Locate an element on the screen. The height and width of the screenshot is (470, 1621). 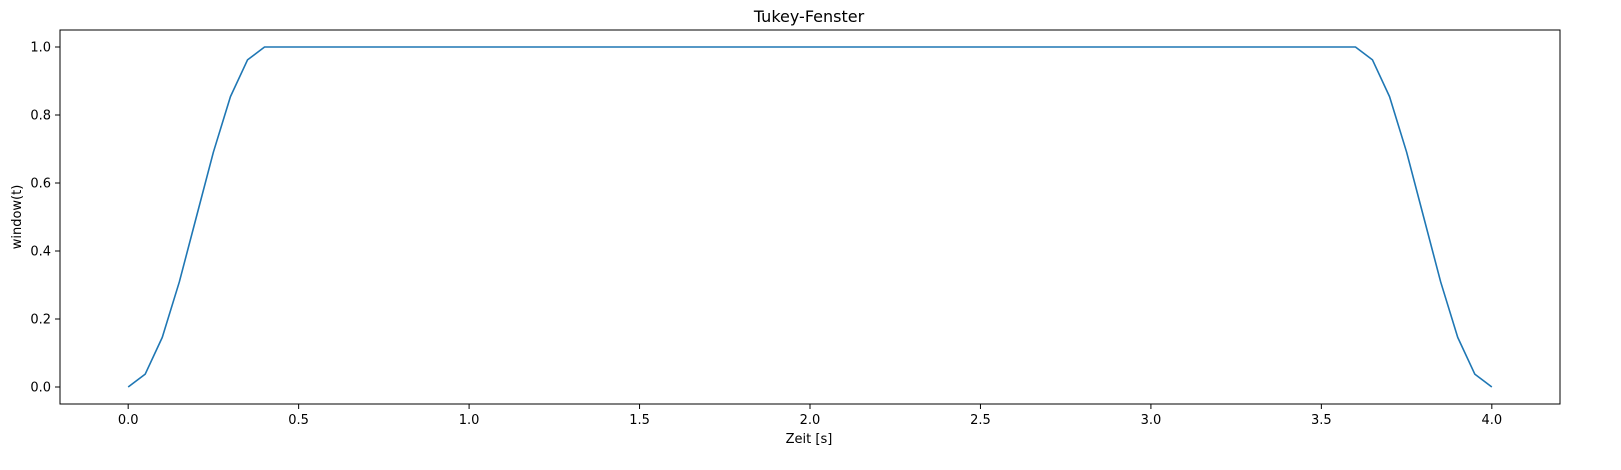
x-tick-label: 4.0 is located at coordinates (1491, 420).